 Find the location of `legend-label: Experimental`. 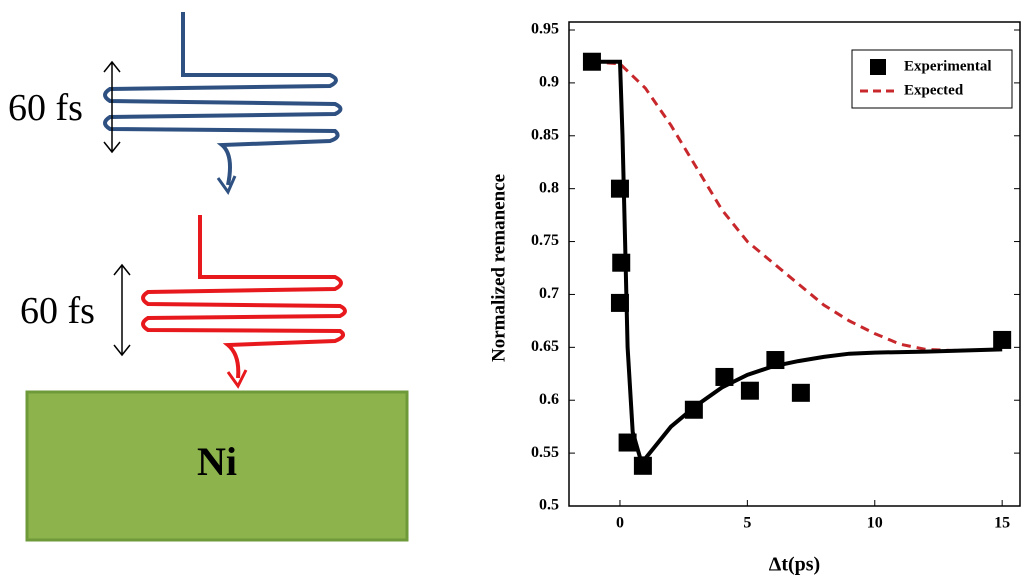

legend-label: Experimental is located at coordinates (948, 66).